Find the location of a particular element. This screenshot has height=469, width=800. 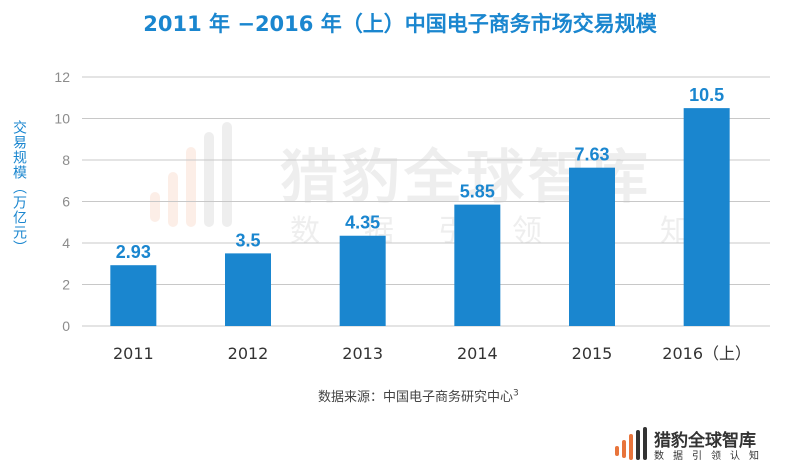

data-label: 3.5 is located at coordinates (247, 240).